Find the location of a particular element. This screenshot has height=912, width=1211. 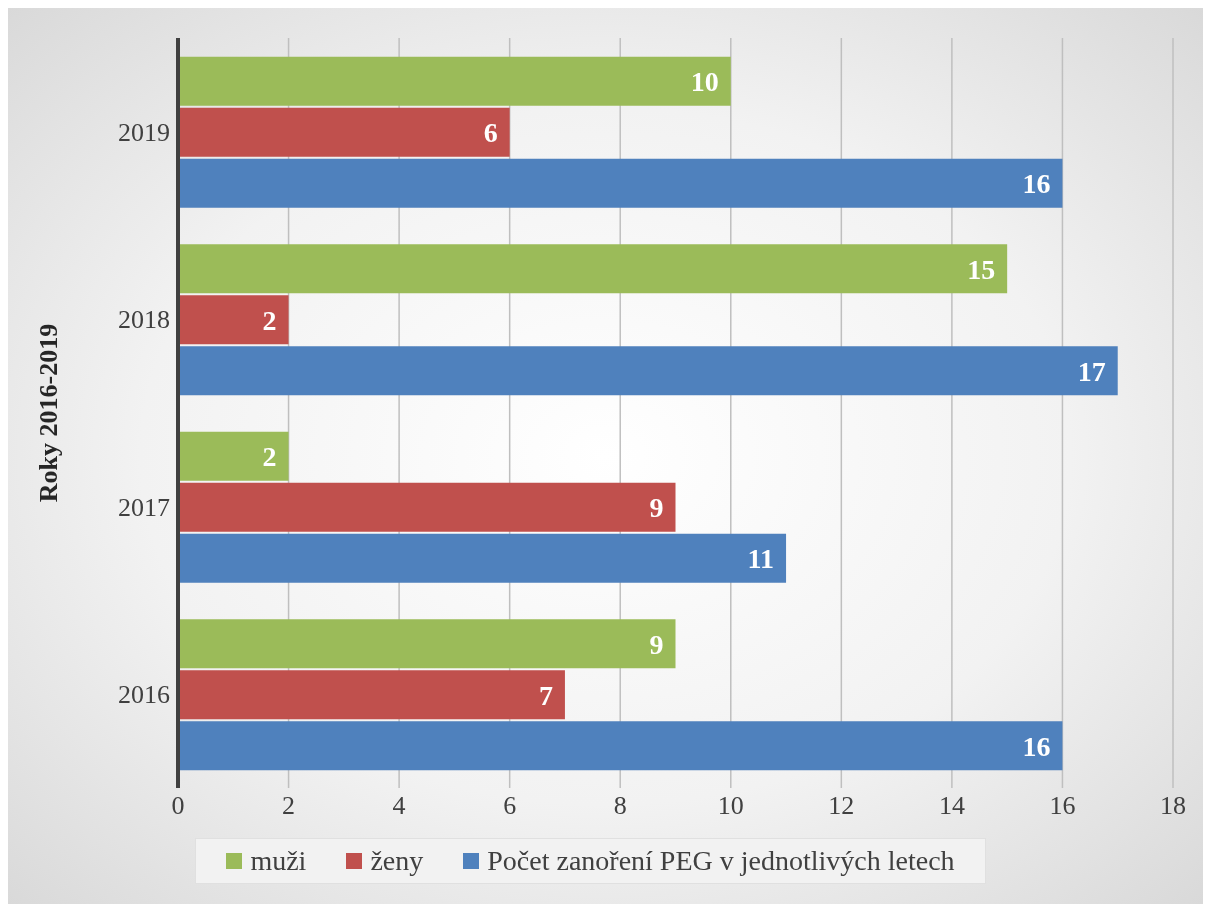

x-tick-label: 10 is located at coordinates (730, 806).